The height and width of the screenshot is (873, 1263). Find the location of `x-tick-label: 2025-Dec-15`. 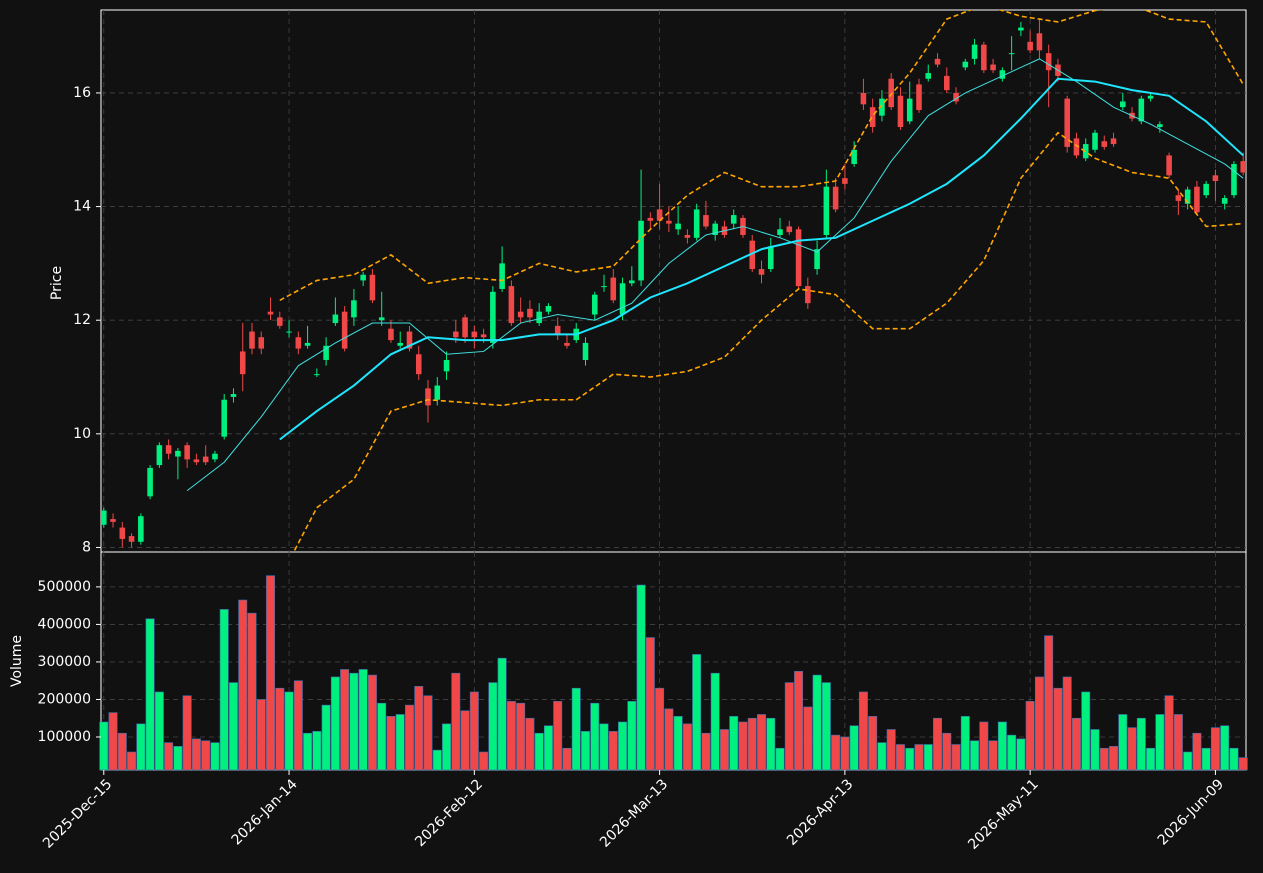

x-tick-label: 2025-Dec-15 is located at coordinates (77, 813).